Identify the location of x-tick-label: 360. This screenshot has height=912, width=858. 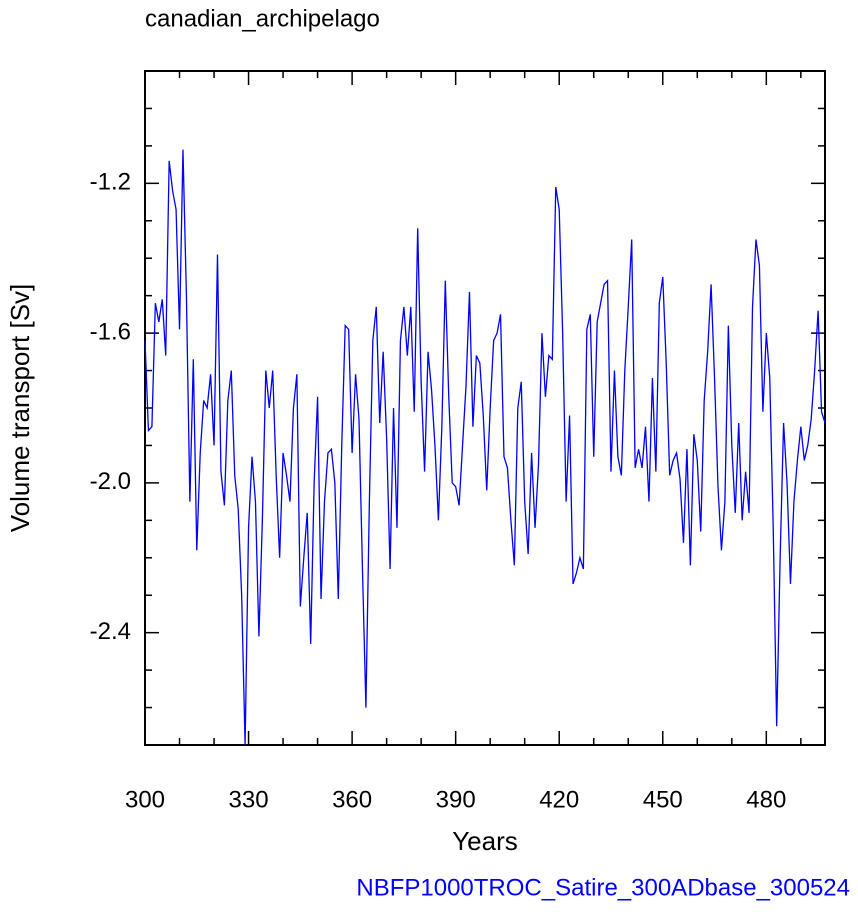
(352, 799).